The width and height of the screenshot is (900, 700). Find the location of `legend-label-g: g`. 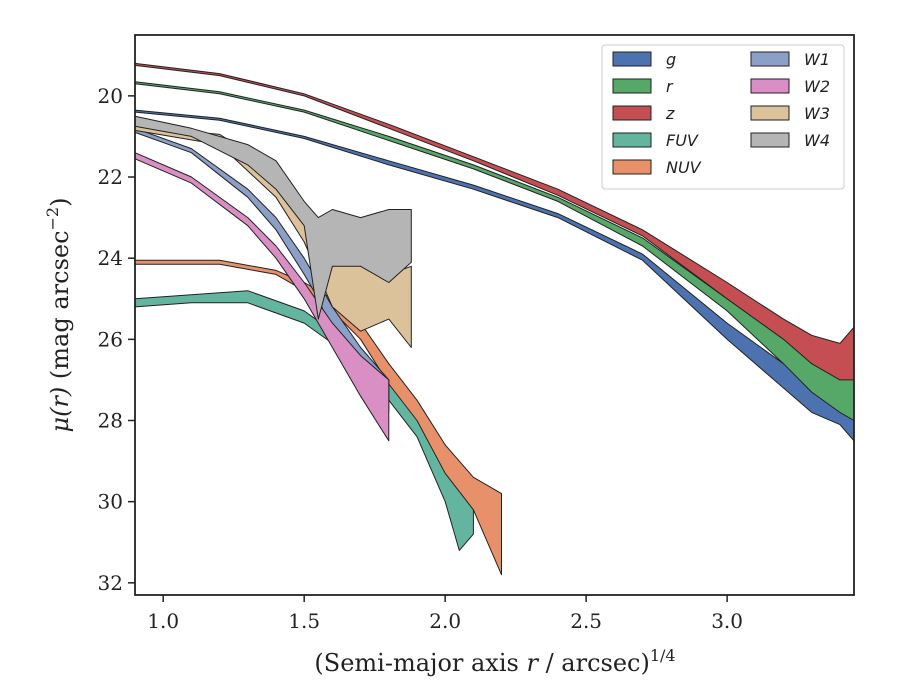

legend-label-g: g is located at coordinates (671, 59).